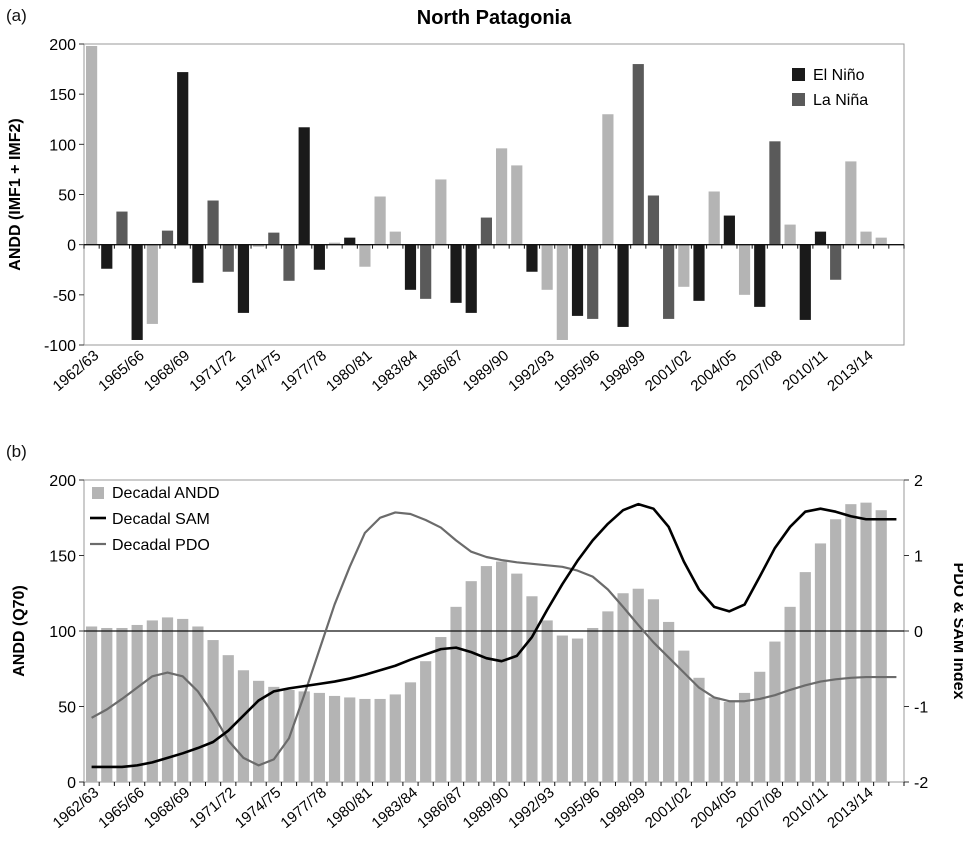 The height and width of the screenshot is (858, 963). What do you see at coordinates (918, 557) in the screenshot?
I see `y2-tick-label: 1` at bounding box center [918, 557].